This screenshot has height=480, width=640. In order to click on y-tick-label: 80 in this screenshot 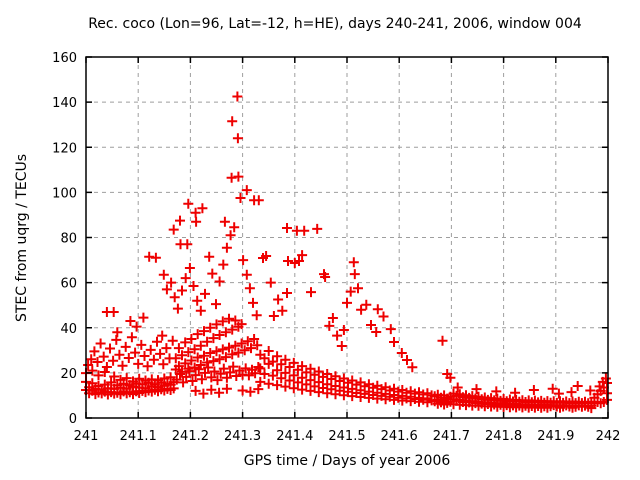, I will do `click(68, 239)`.